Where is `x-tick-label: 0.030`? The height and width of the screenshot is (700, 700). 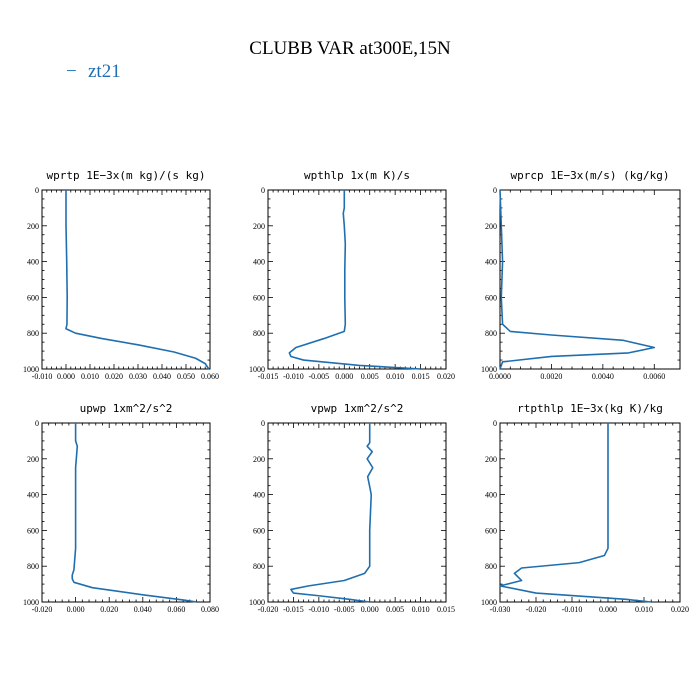 x-tick-label: 0.030 is located at coordinates (138, 376).